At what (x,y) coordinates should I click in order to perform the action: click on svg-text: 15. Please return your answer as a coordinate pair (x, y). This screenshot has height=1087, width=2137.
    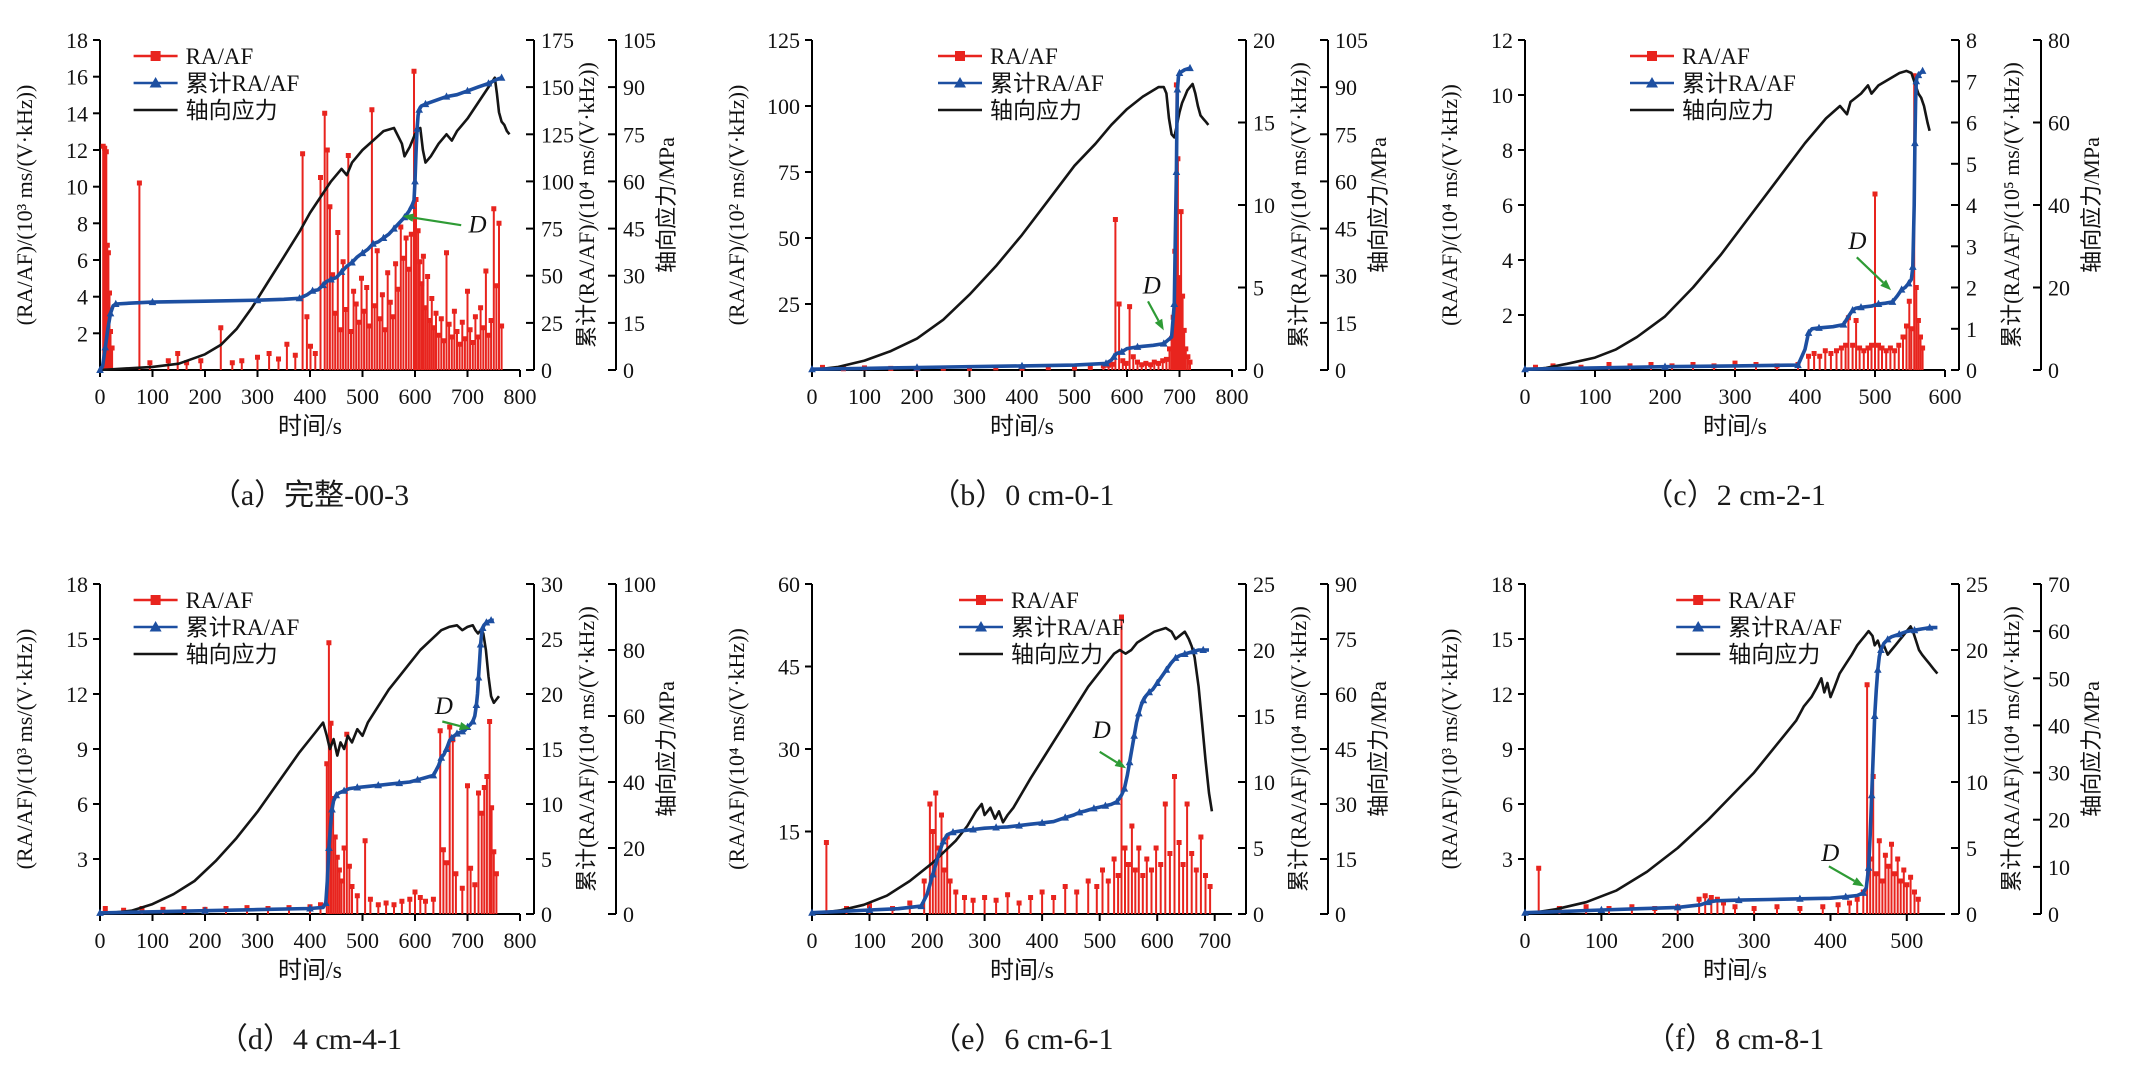
    Looking at the image, I should click on (1346, 323).